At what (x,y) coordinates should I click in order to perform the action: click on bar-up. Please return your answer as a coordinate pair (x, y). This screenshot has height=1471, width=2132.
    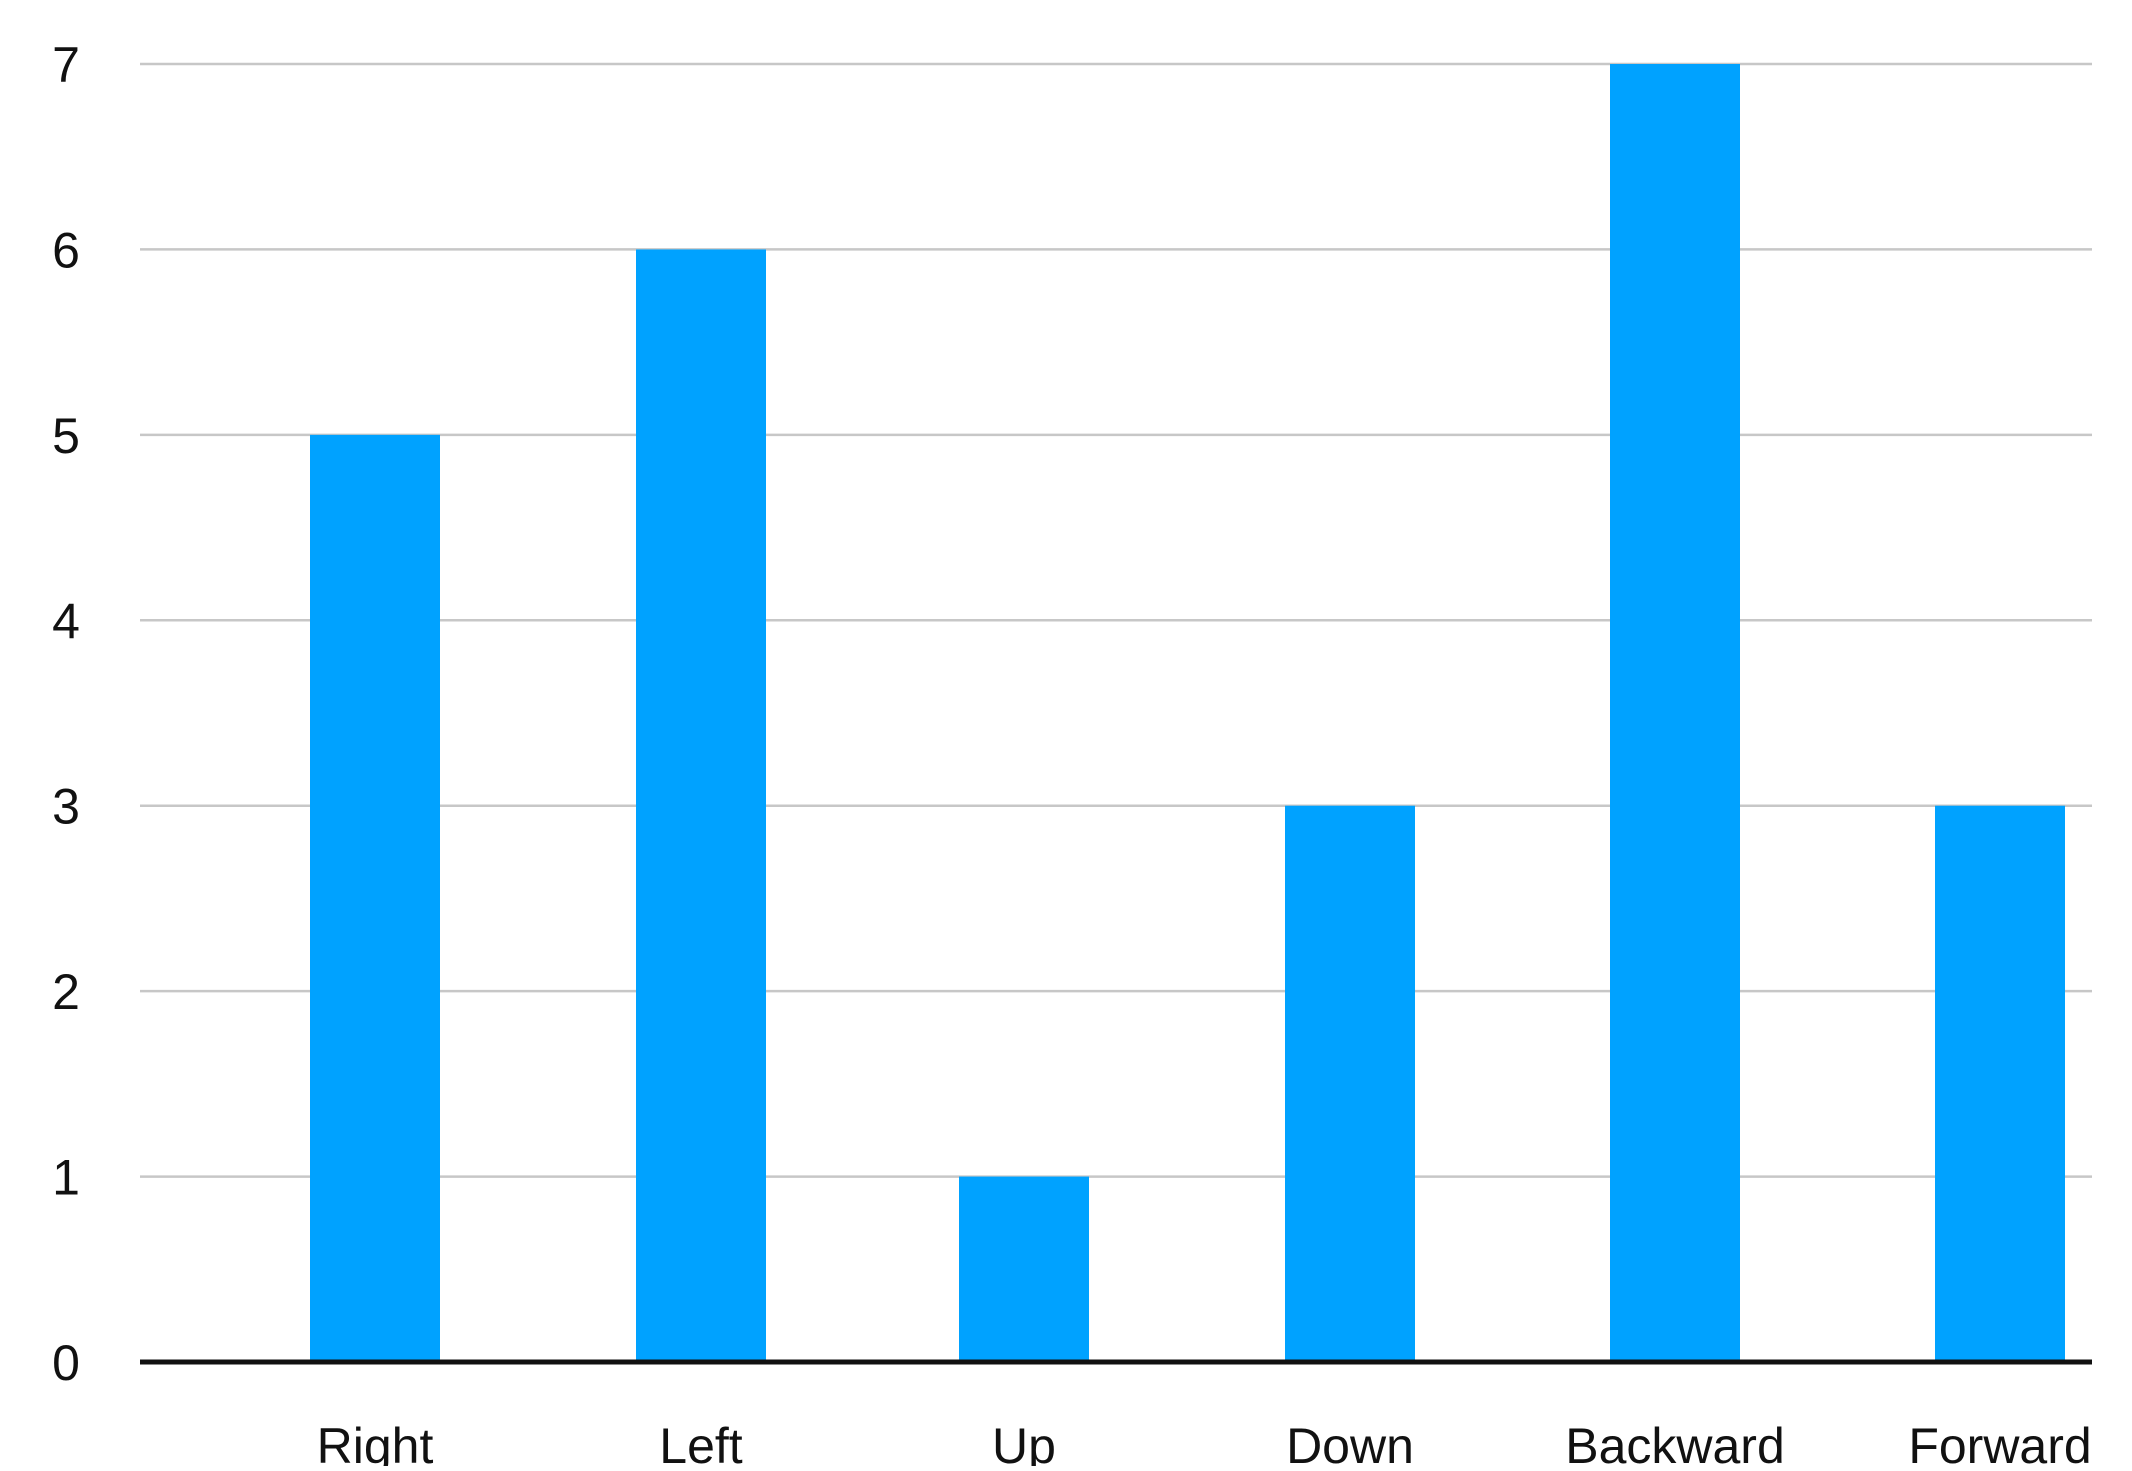
    Looking at the image, I should click on (1024, 1269).